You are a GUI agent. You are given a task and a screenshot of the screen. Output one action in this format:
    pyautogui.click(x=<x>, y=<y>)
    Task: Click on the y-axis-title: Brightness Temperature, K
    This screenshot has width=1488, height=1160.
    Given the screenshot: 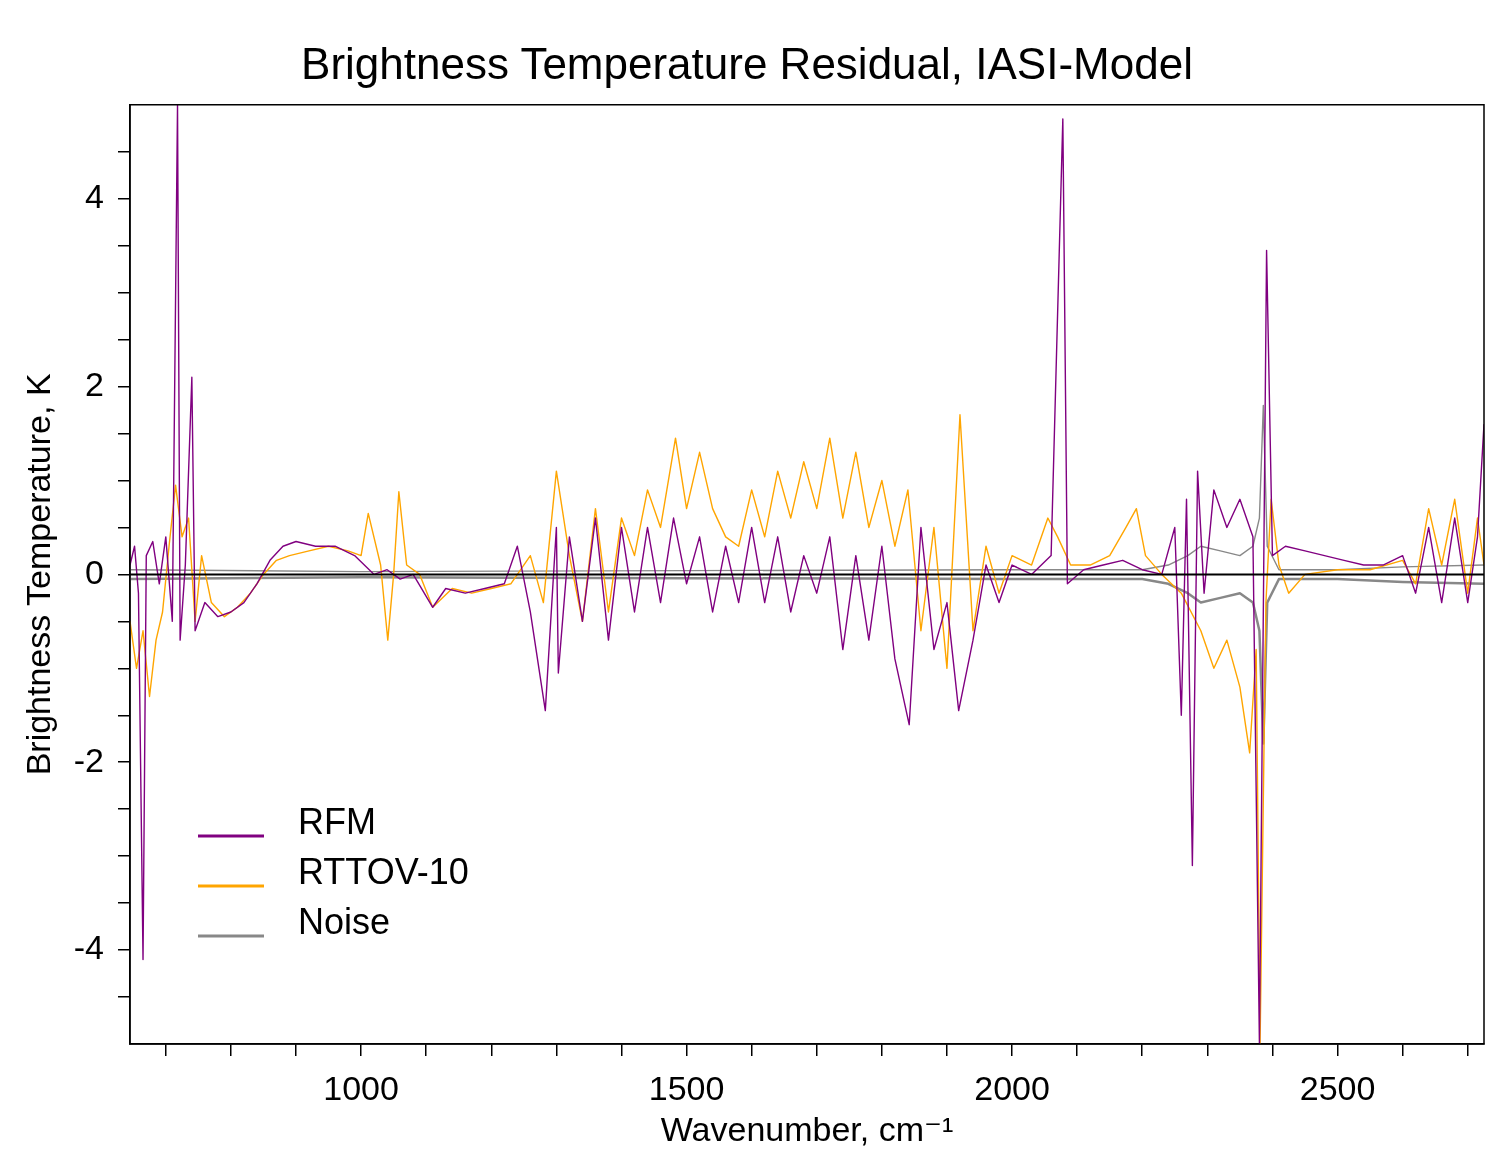 What is the action you would take?
    pyautogui.click(x=37, y=574)
    